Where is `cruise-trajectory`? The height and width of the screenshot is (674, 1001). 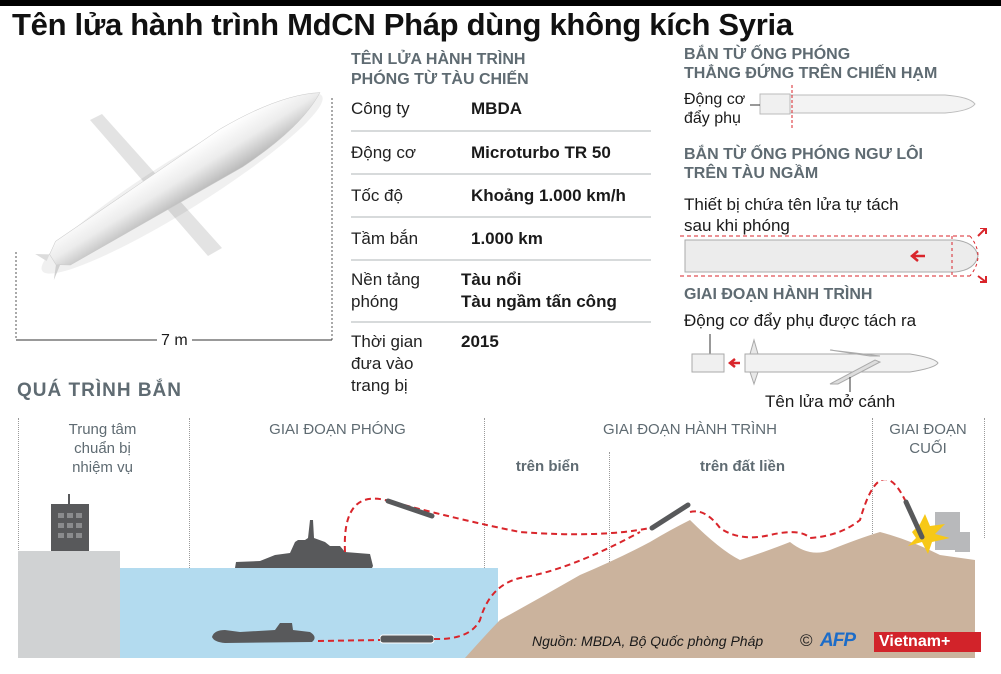
cruise-trajectory is located at coordinates (797, 510).